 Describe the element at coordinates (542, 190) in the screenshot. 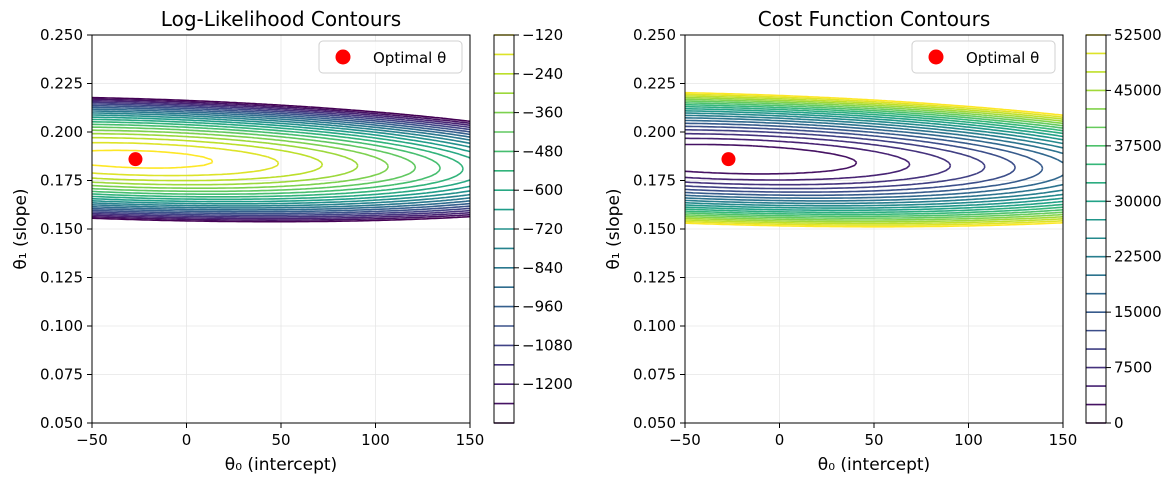

I see `colorbar-tick-label: −600` at that location.